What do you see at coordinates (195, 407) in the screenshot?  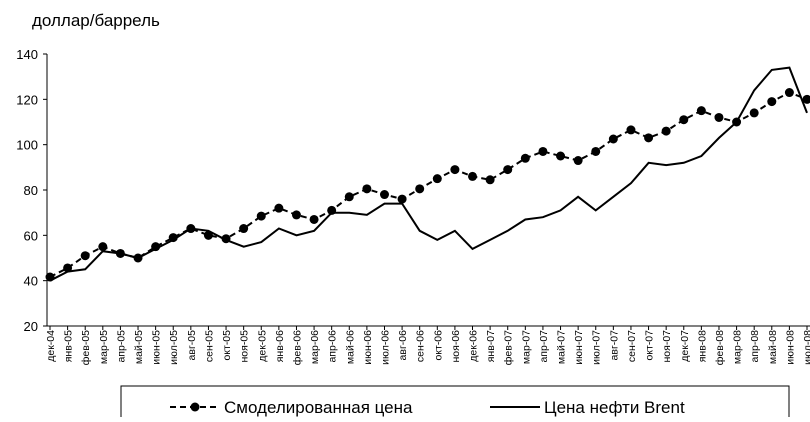 I see `legend-marker` at bounding box center [195, 407].